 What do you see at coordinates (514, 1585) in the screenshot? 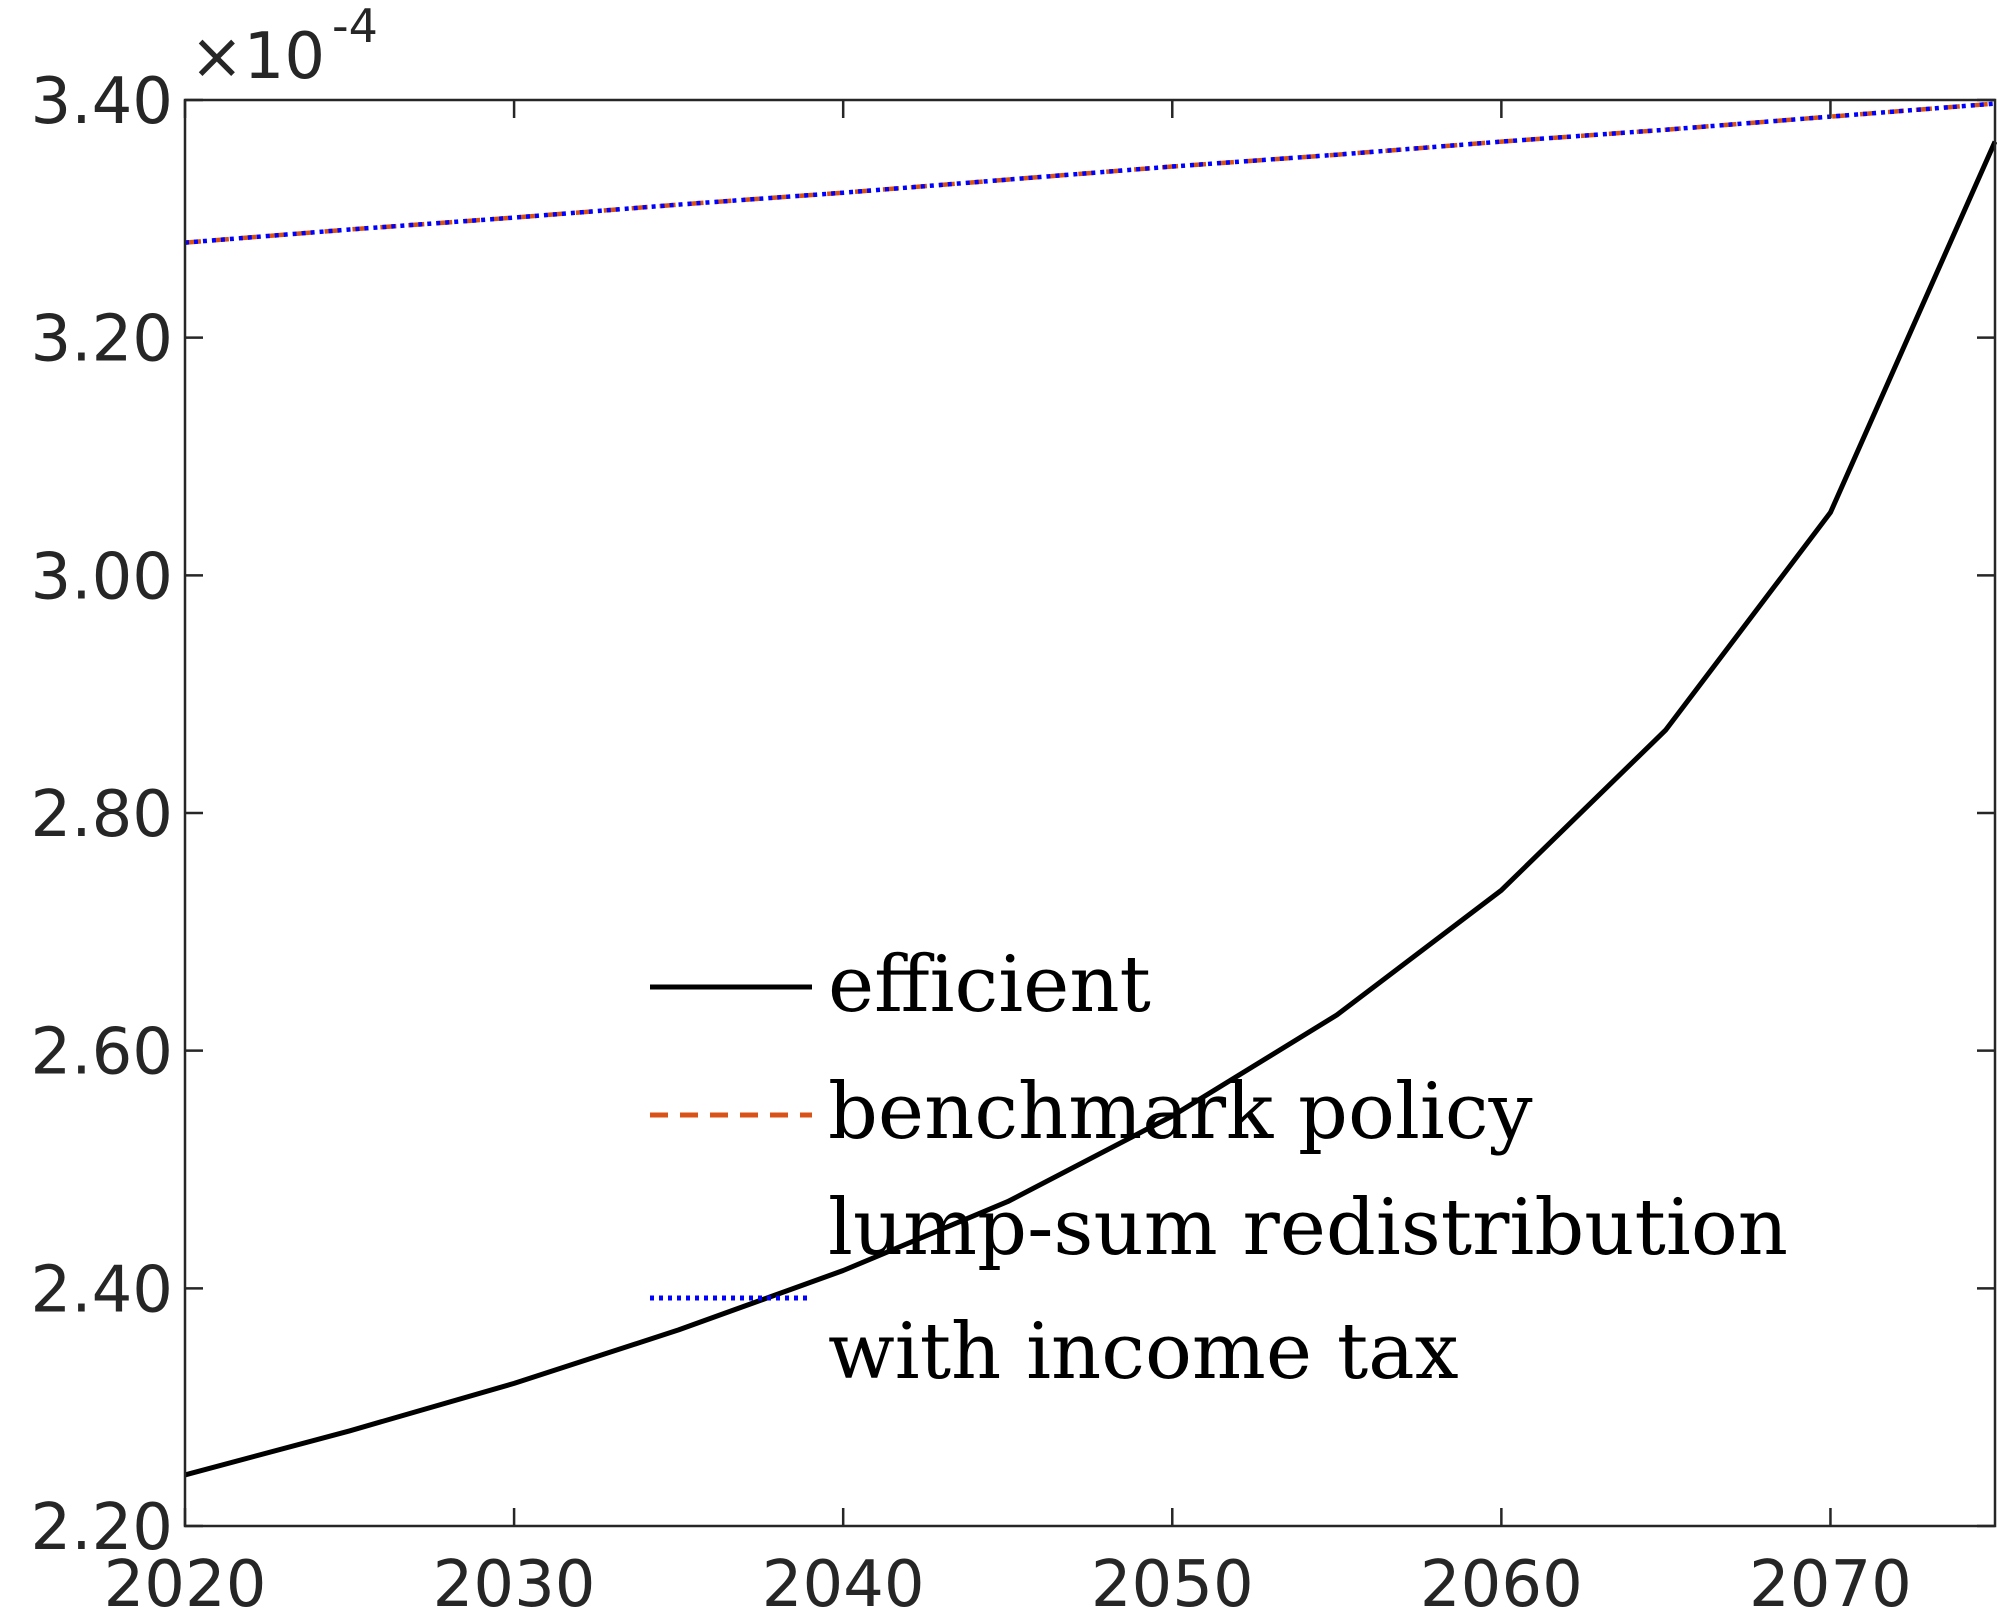
I see `x-tick-label: 2030` at bounding box center [514, 1585].